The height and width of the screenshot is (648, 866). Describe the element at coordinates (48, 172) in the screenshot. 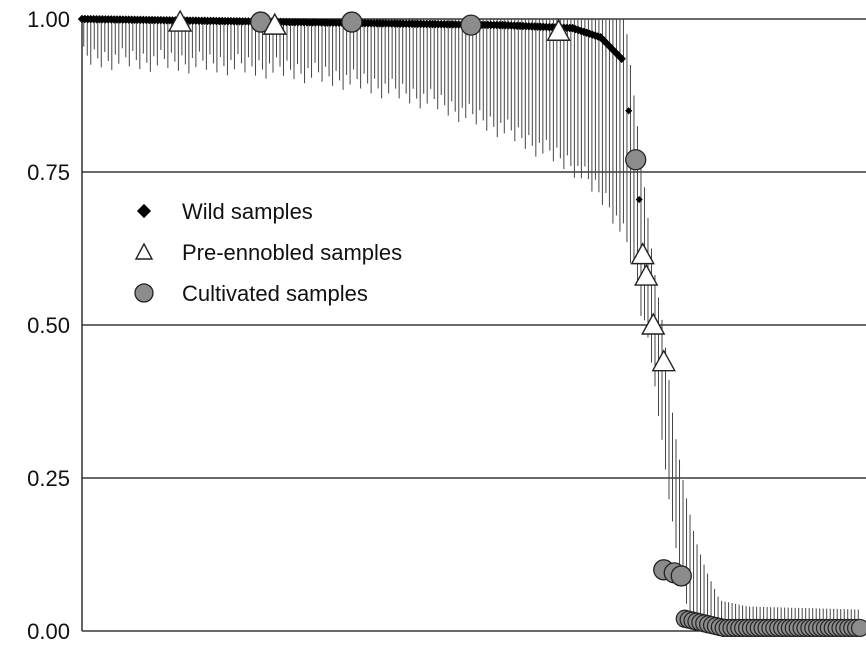

I see `y-tick-label: 0.75` at that location.